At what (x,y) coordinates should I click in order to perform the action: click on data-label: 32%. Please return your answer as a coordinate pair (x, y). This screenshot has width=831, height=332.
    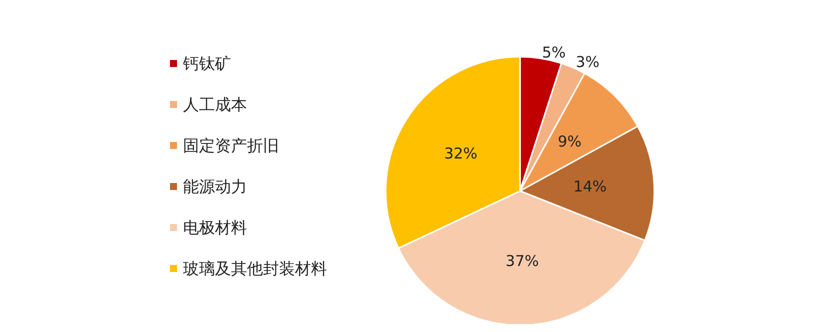
    Looking at the image, I should click on (461, 153).